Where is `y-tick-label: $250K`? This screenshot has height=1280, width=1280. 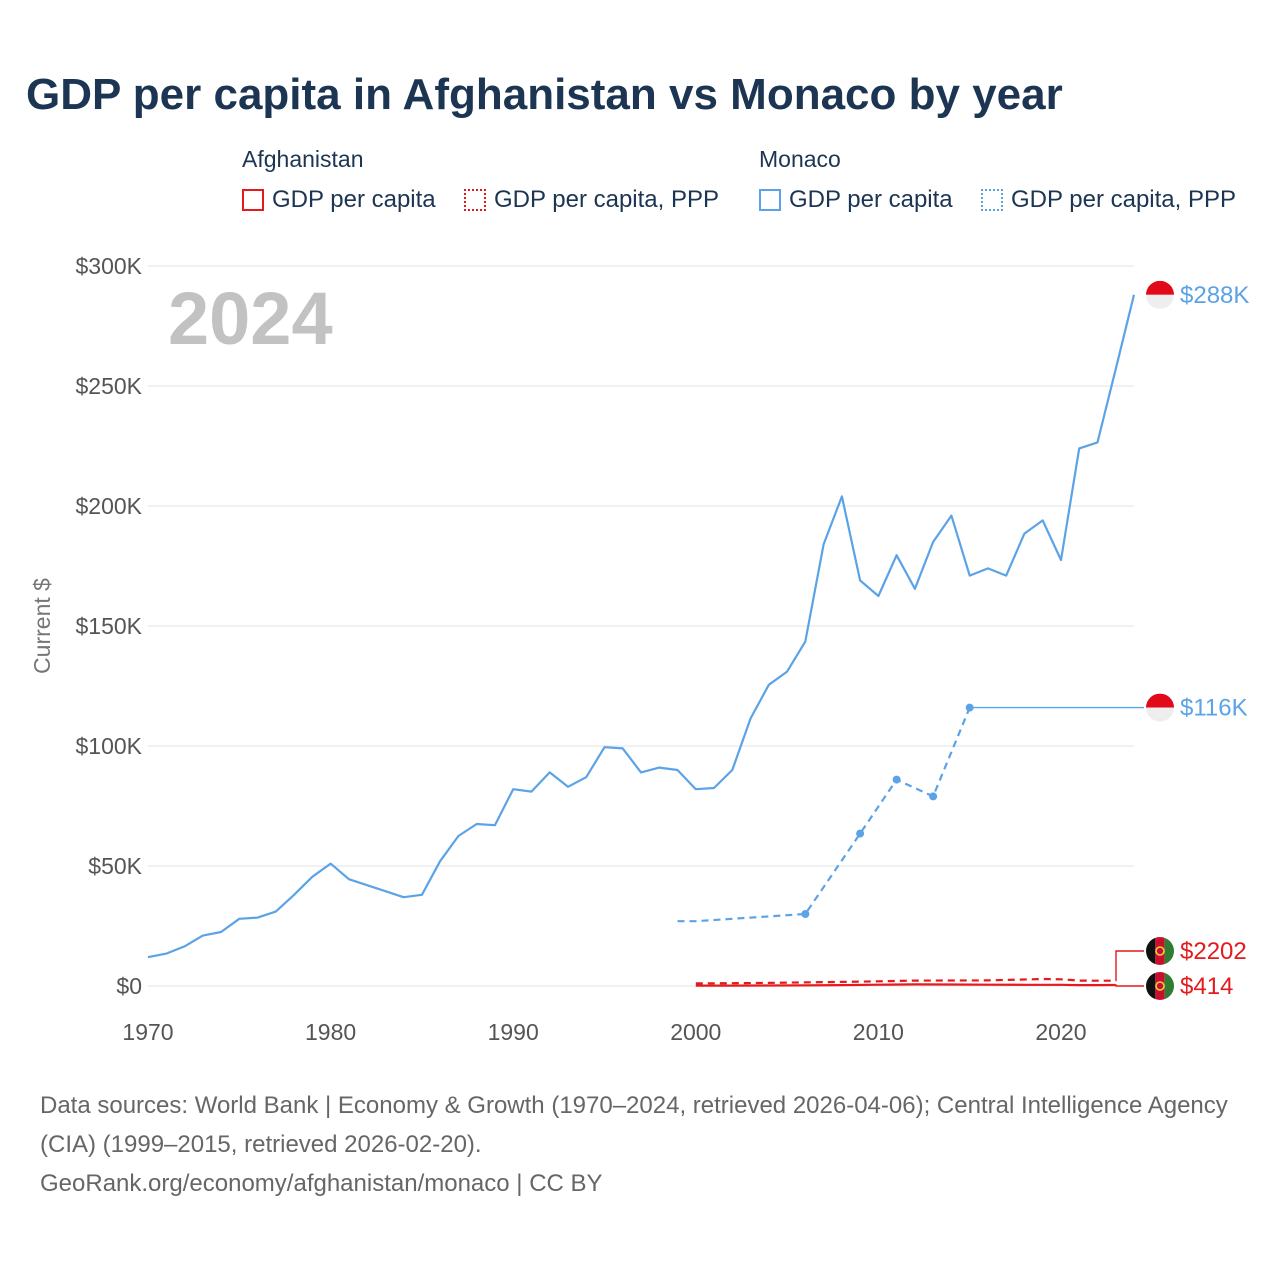 y-tick-label: $250K is located at coordinates (108, 386).